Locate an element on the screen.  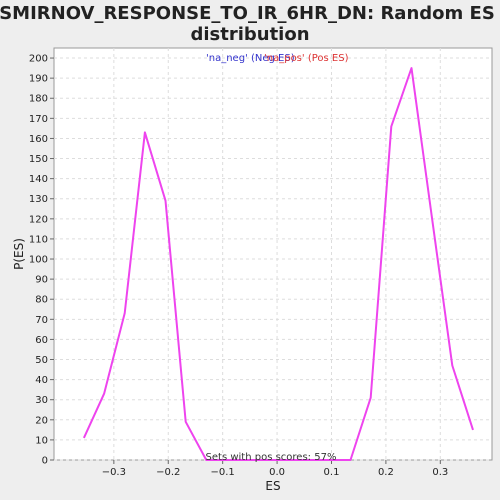
y-tick-label: 90 is located at coordinates (41, 280).